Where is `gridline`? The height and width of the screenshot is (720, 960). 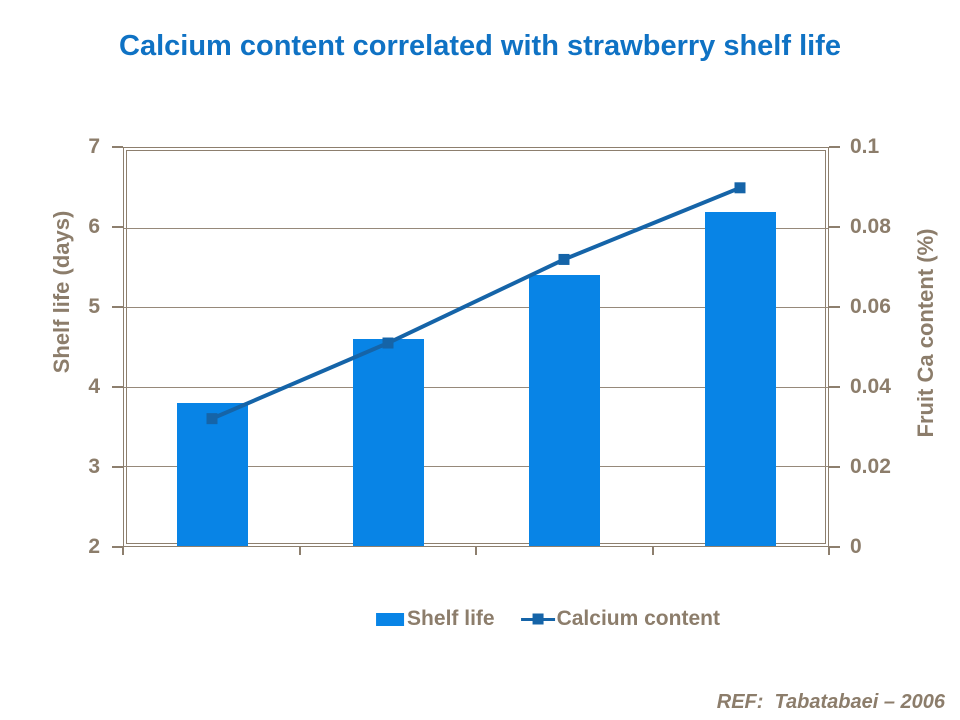
gridline is located at coordinates (476, 467).